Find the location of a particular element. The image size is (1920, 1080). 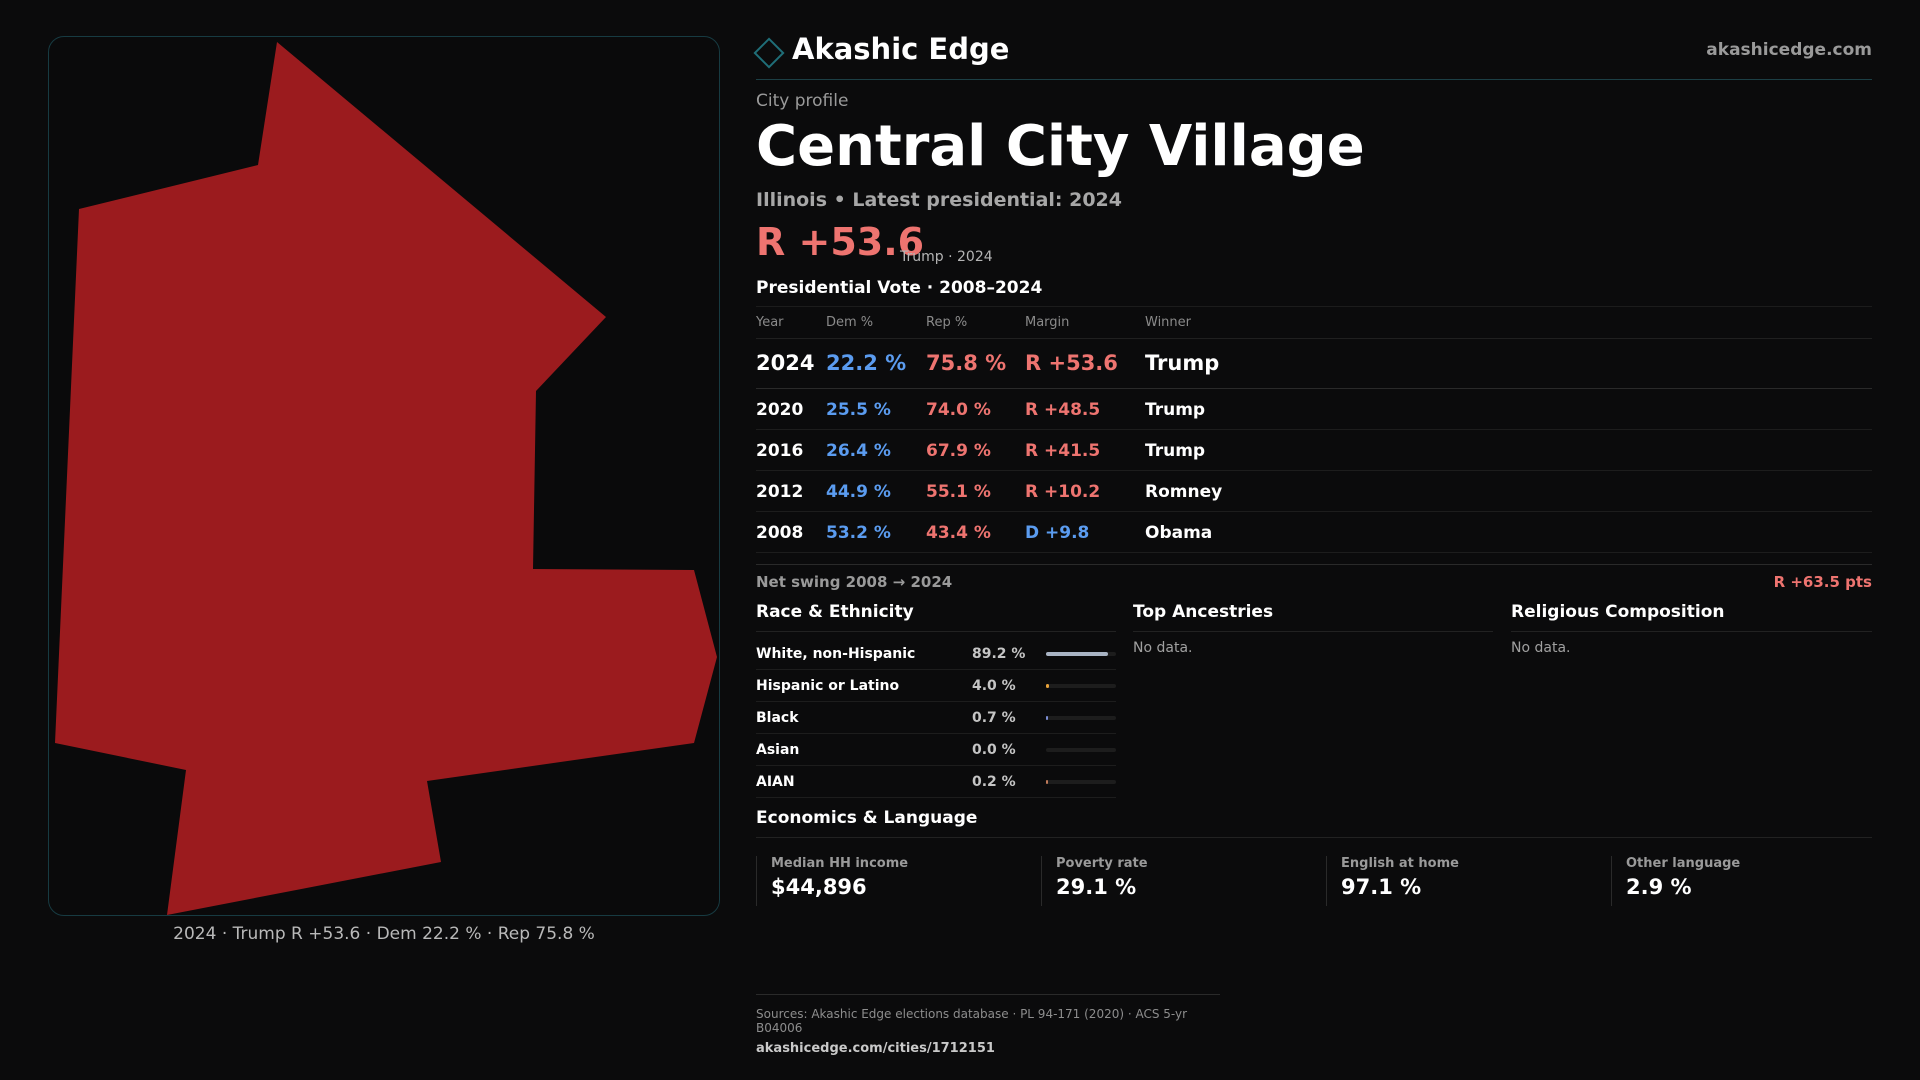

economics-section-title: Economics & Language is located at coordinates (1314, 823).